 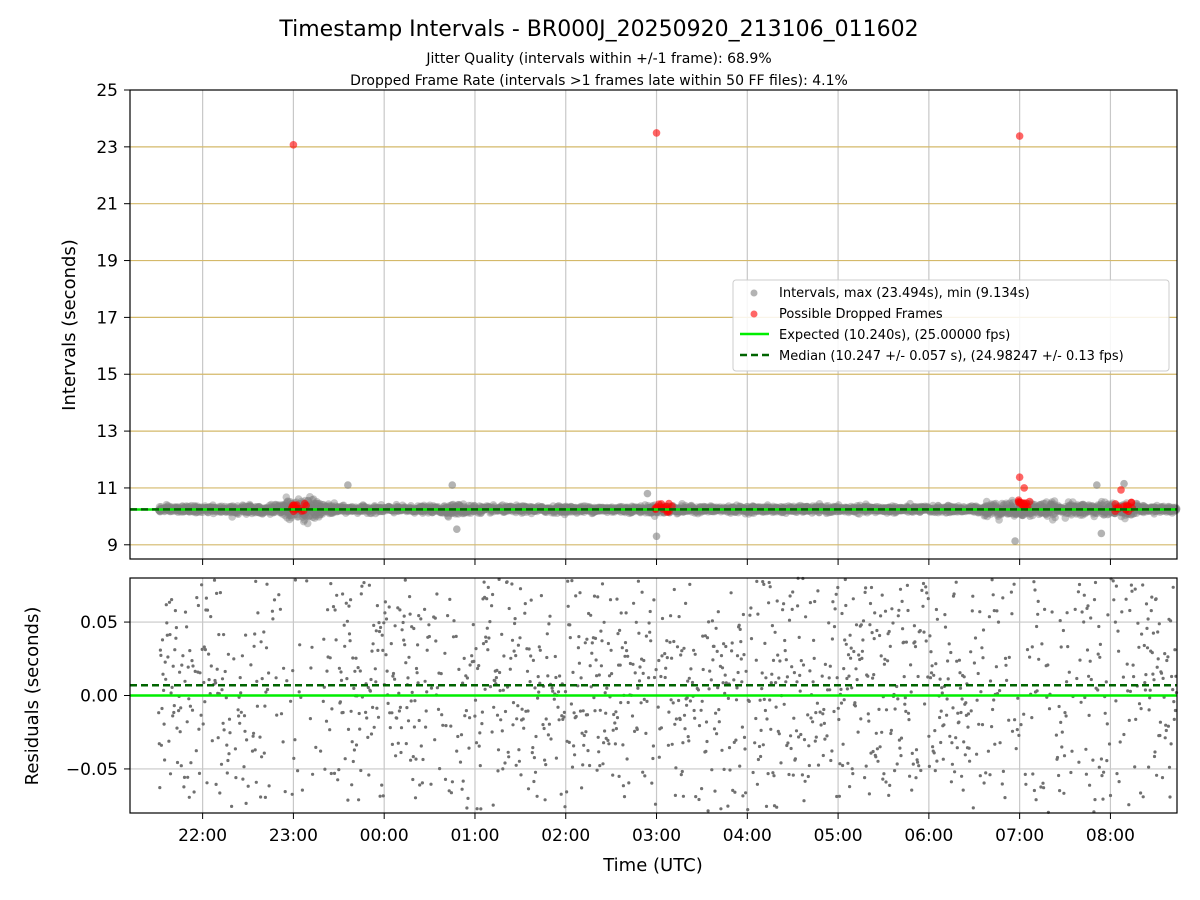 I want to click on intervals-y-tick-label: 25, so click(x=107, y=91).